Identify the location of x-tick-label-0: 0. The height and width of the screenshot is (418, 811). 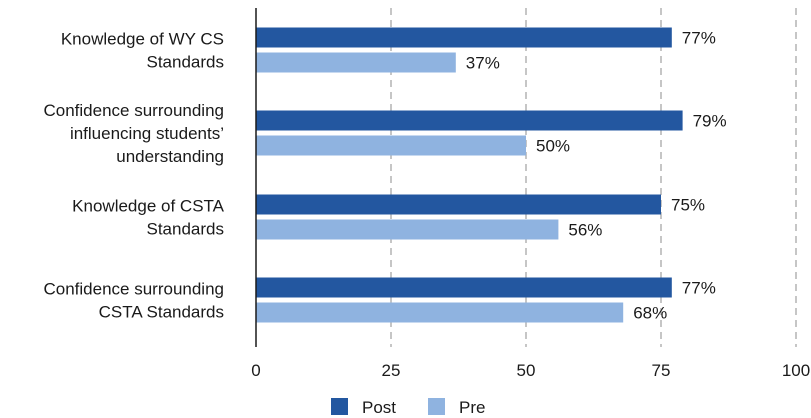
(255, 370).